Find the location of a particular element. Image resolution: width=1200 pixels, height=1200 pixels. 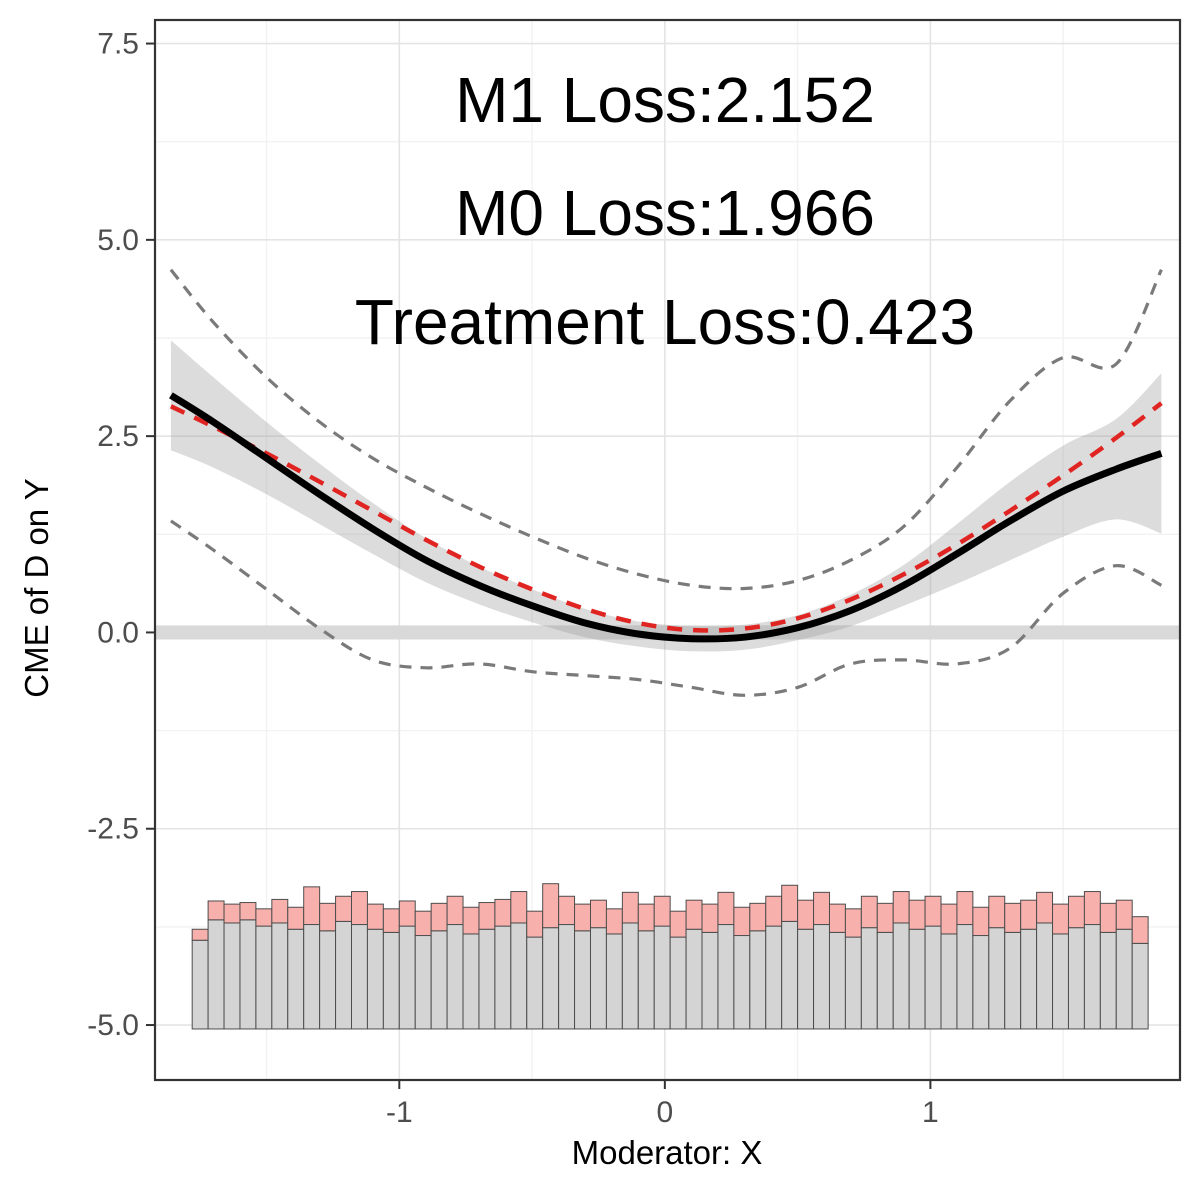

x-tick-label: 0 is located at coordinates (665, 1112).